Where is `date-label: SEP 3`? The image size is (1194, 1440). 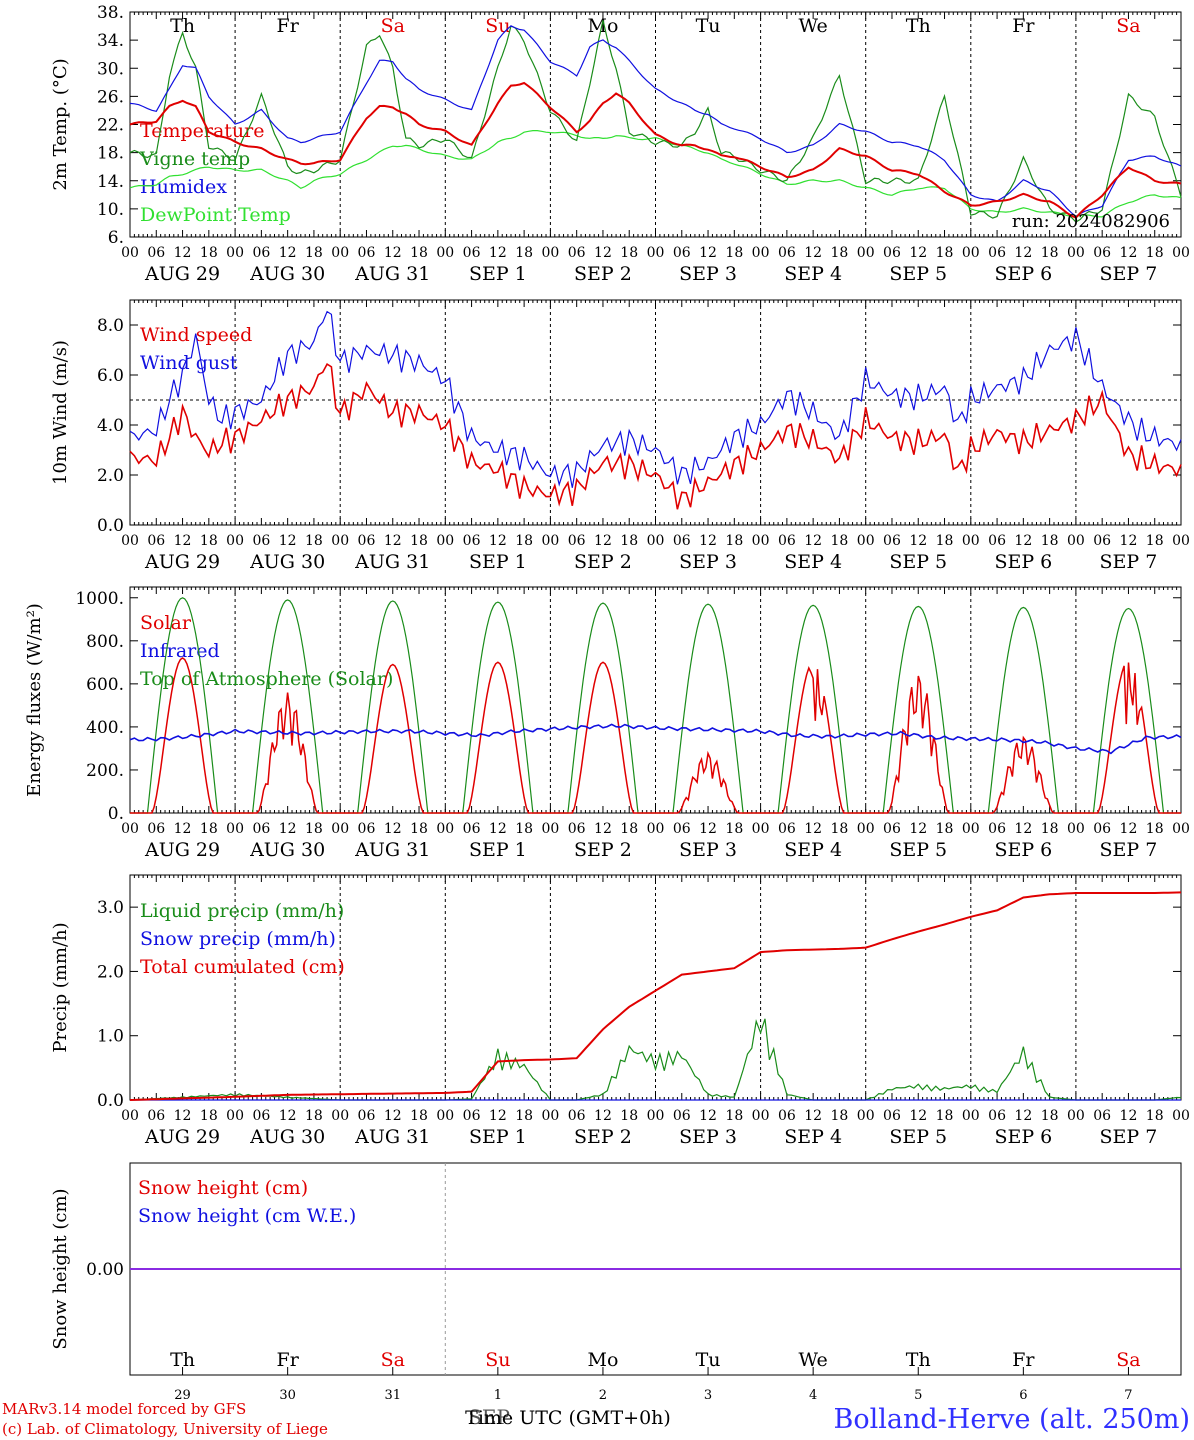 date-label: SEP 3 is located at coordinates (708, 274).